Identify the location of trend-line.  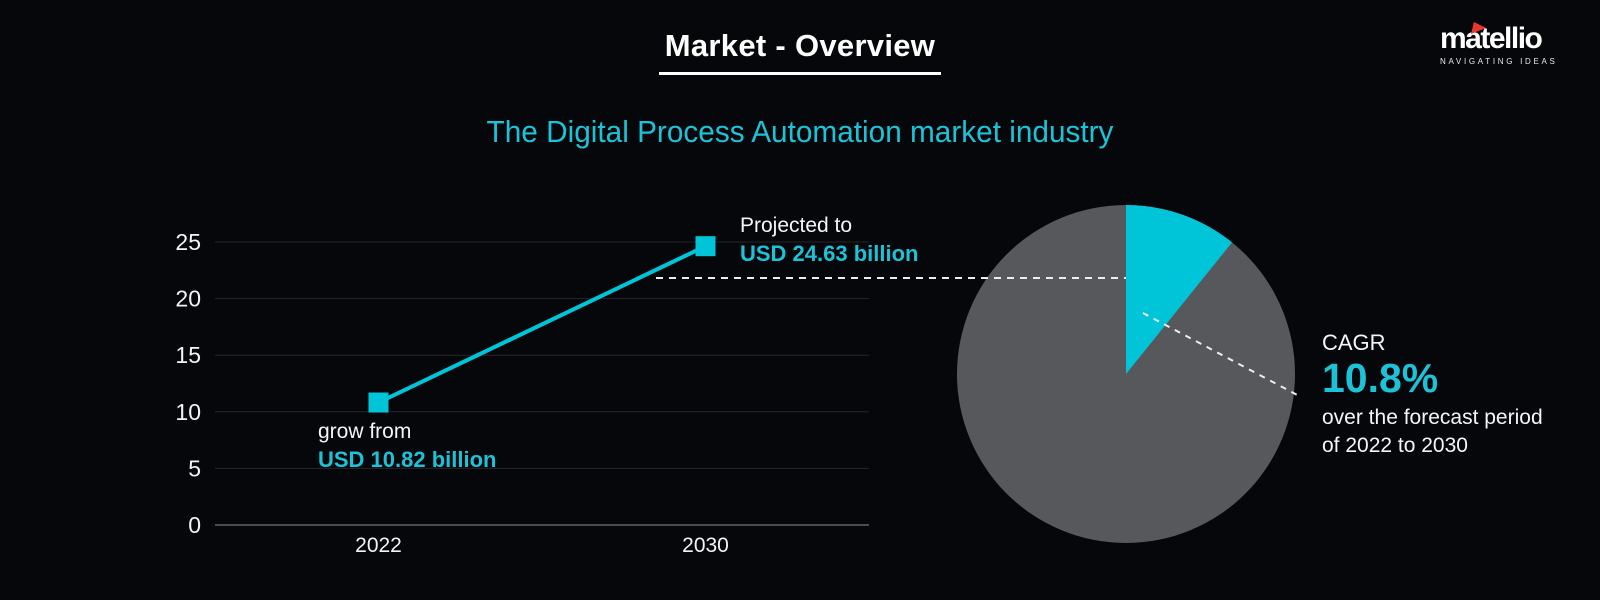
(542, 324).